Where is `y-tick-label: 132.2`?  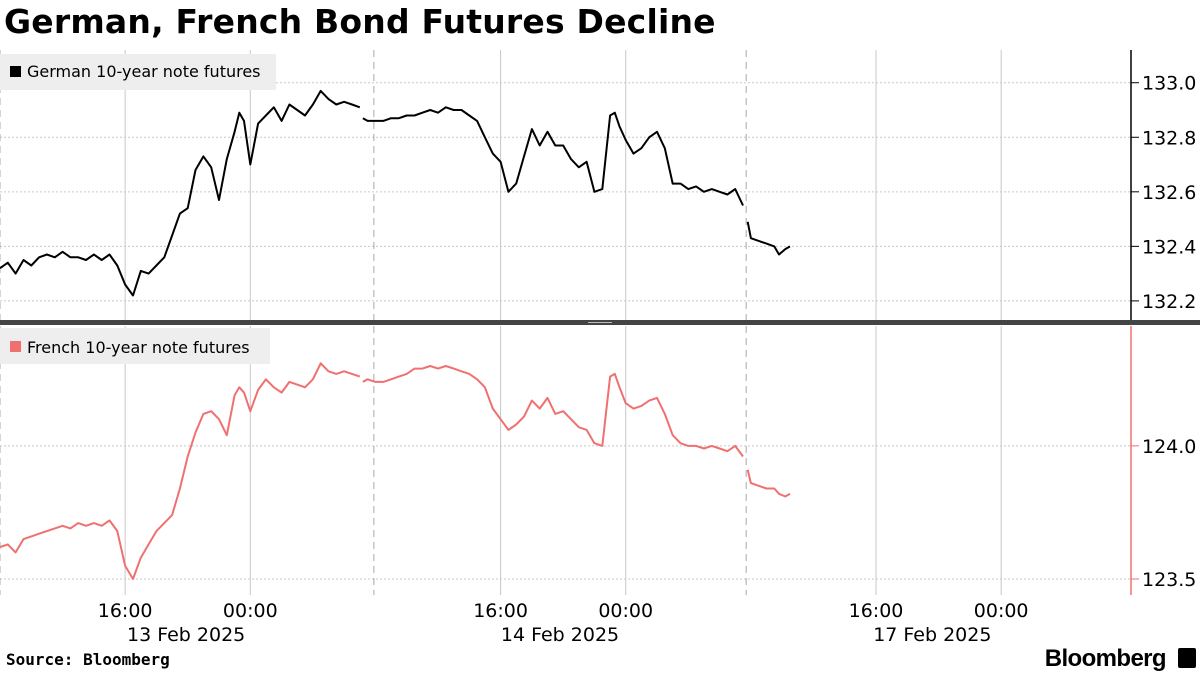
y-tick-label: 132.2 is located at coordinates (1169, 302).